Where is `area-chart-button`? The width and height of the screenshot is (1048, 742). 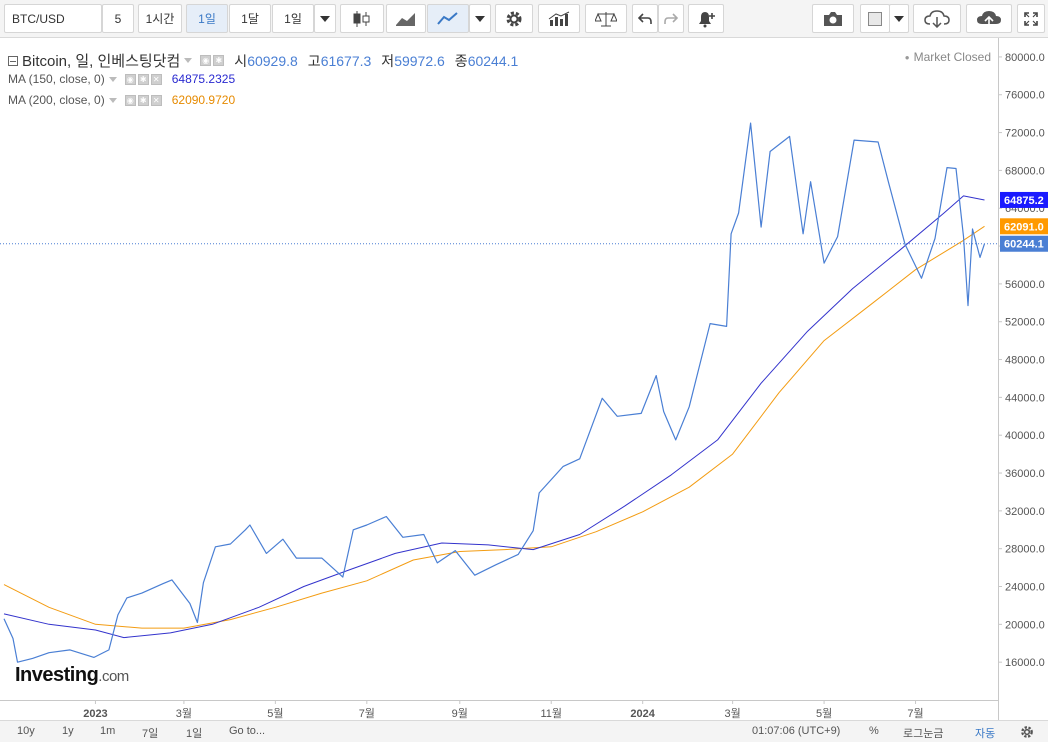
area-chart-button is located at coordinates (406, 18).